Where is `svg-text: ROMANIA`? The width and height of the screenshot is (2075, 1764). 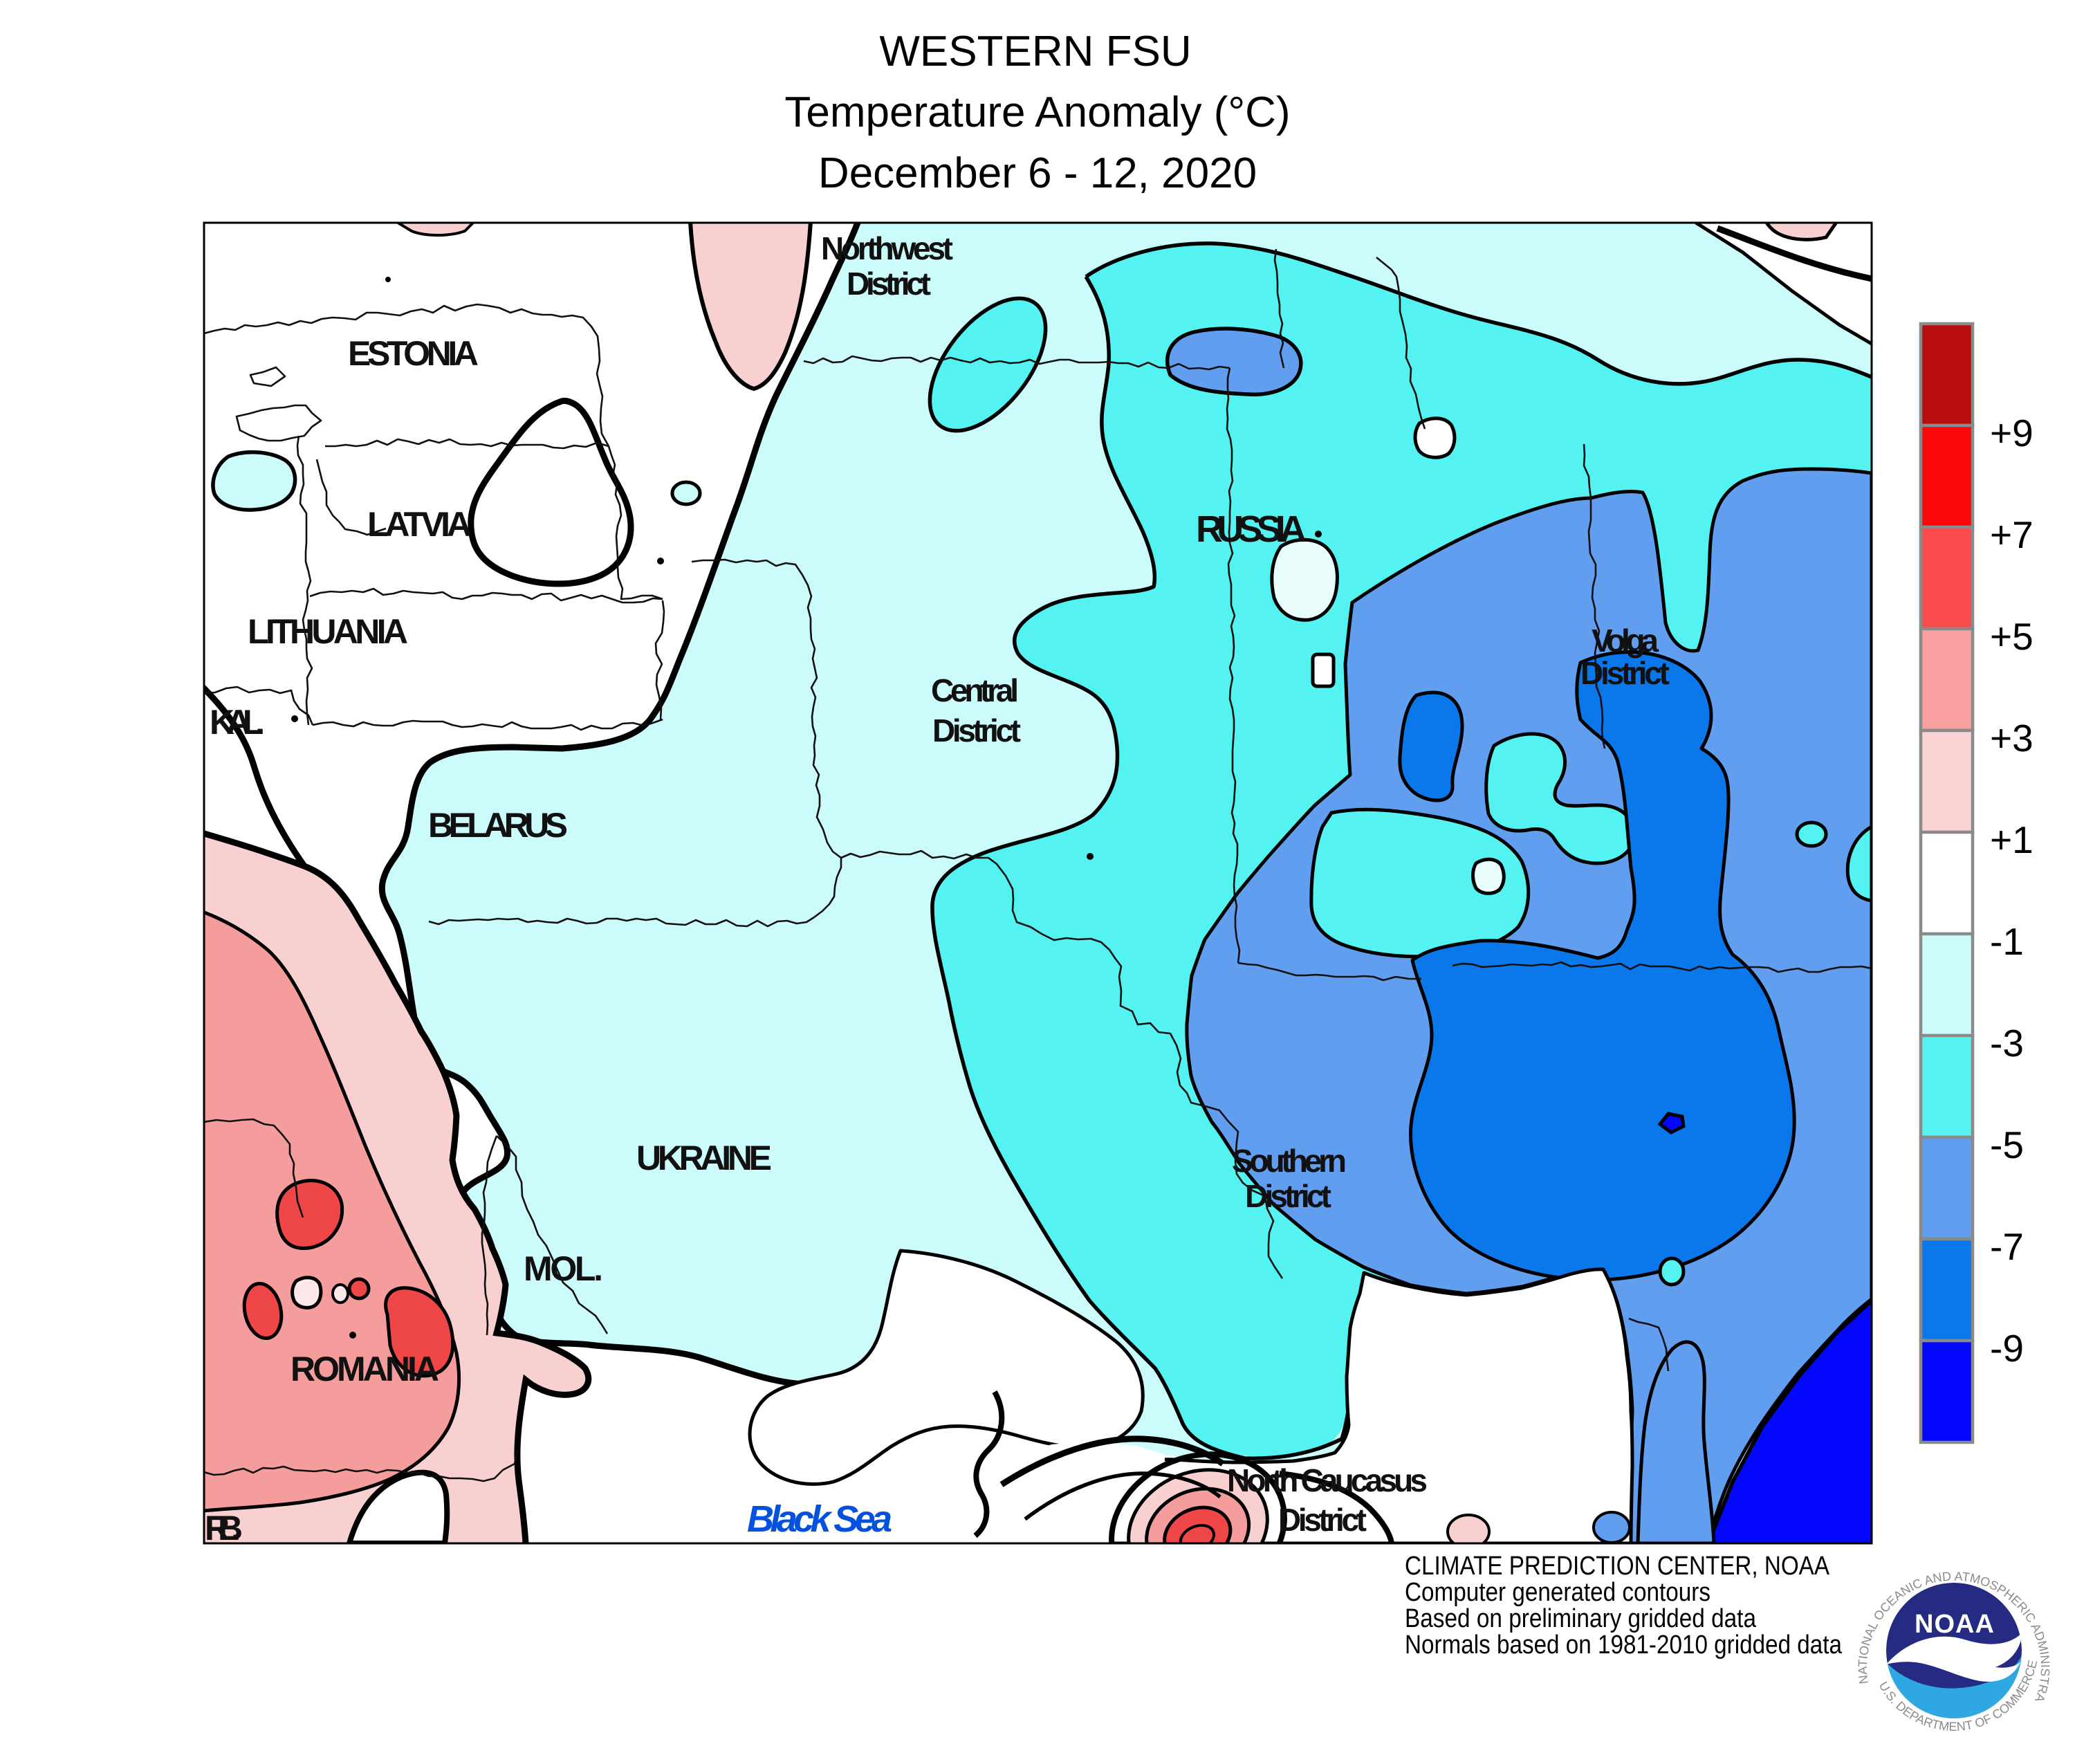 svg-text: ROMANIA is located at coordinates (364, 1369).